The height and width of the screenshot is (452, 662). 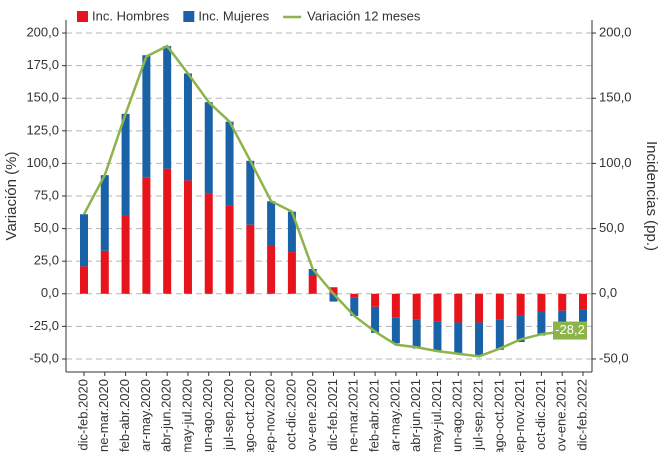 What do you see at coordinates (233, 15) in the screenshot?
I see `legend-label: Inc. Mujeres` at bounding box center [233, 15].